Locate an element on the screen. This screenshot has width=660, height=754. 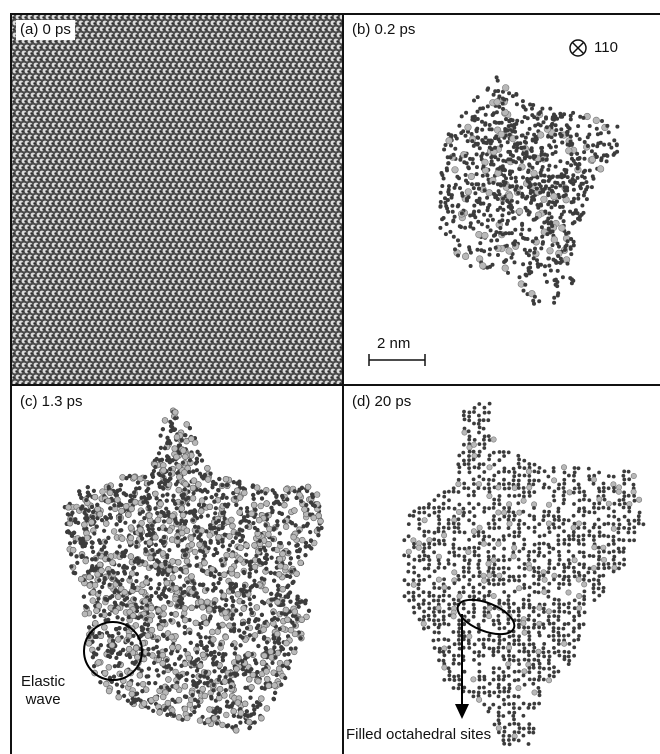
orientation-label: 110 is located at coordinates (606, 47).